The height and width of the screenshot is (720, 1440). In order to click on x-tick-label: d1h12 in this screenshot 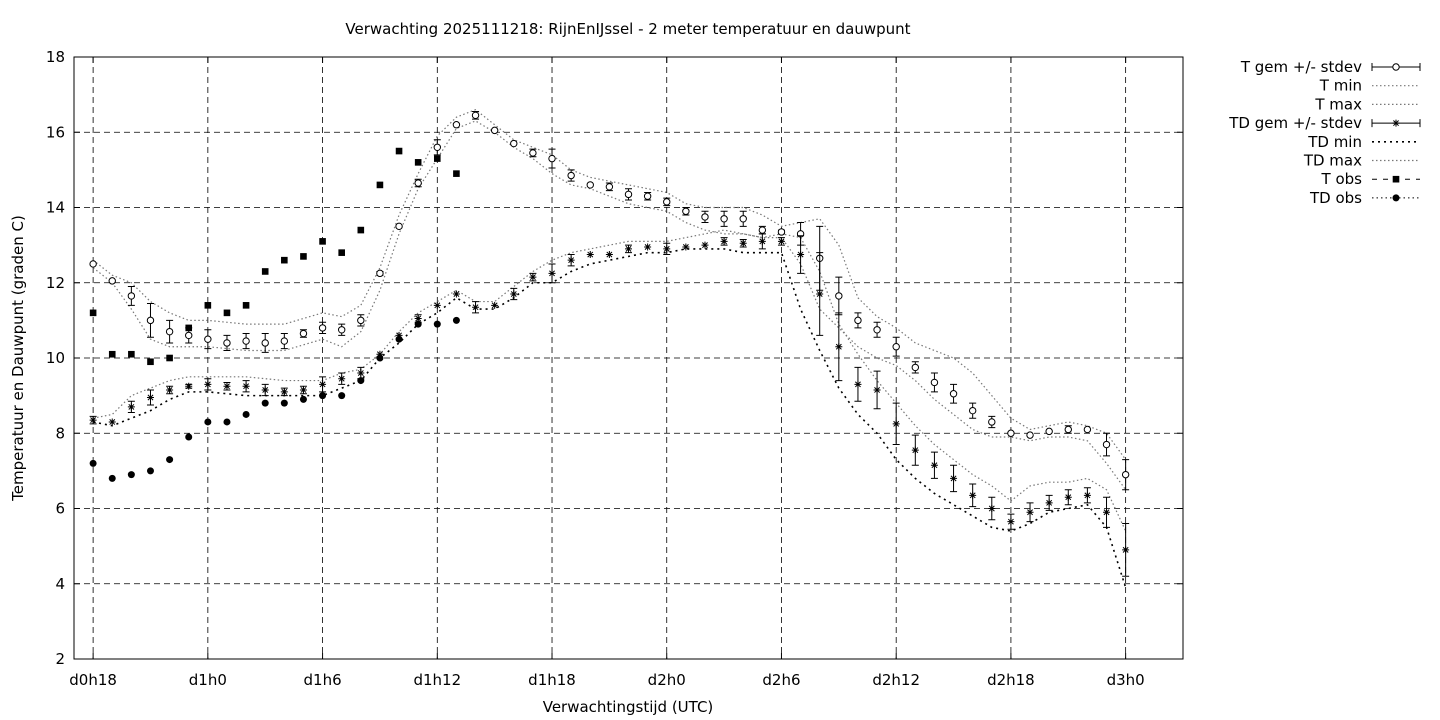, I will do `click(437, 680)`.